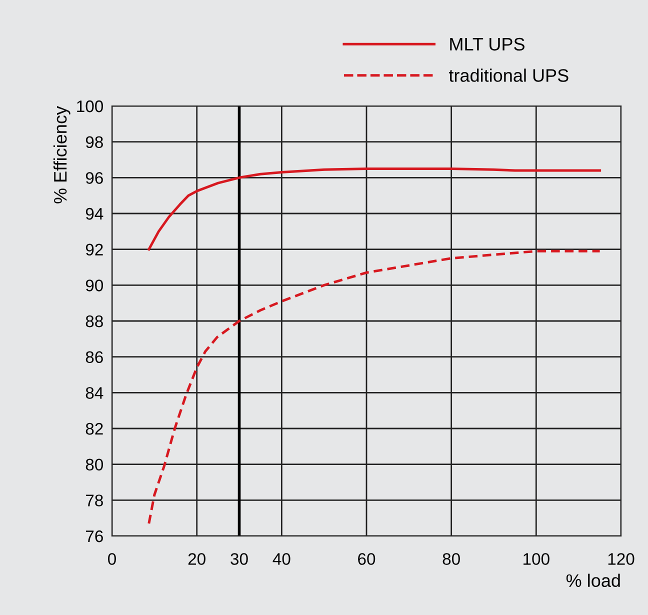 The width and height of the screenshot is (648, 615). What do you see at coordinates (95, 393) in the screenshot?
I see `y-tick-label: 84` at bounding box center [95, 393].